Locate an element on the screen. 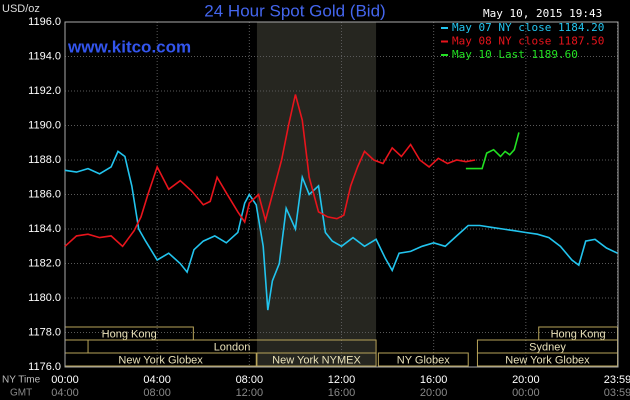  x2-tick-label: 08:00 is located at coordinates (157, 393).